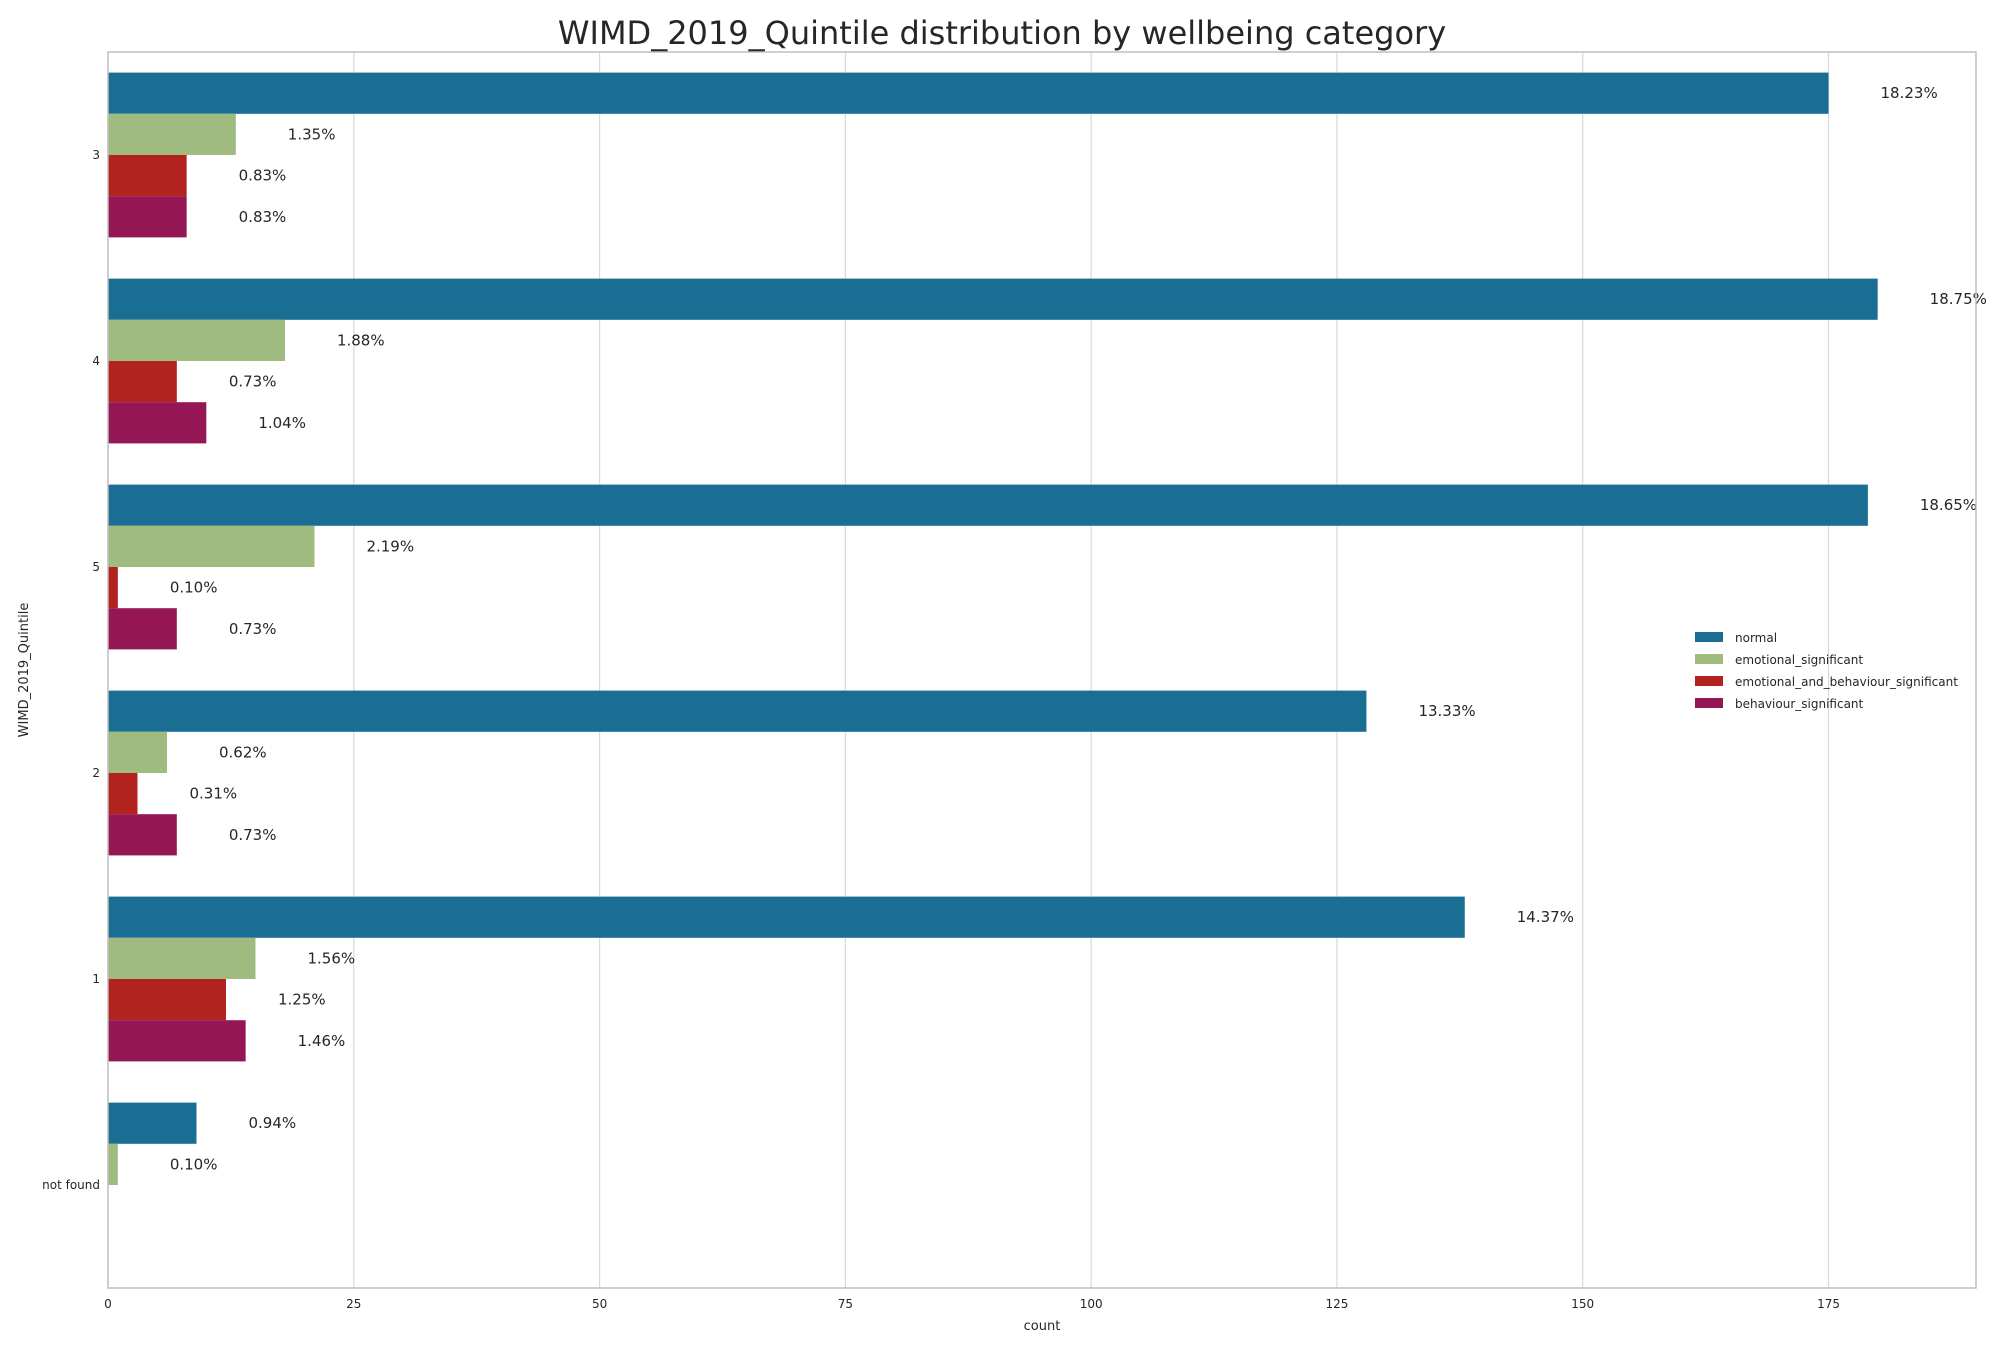  Describe the element at coordinates (390, 546) in the screenshot. I see `bar-value-label: 2.19%` at that location.